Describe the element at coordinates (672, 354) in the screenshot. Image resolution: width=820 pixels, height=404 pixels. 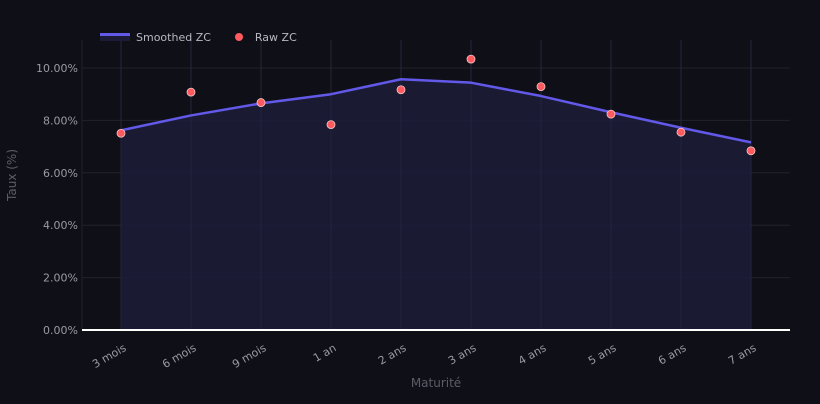
I see `x-tick-label: 6 ans` at that location.